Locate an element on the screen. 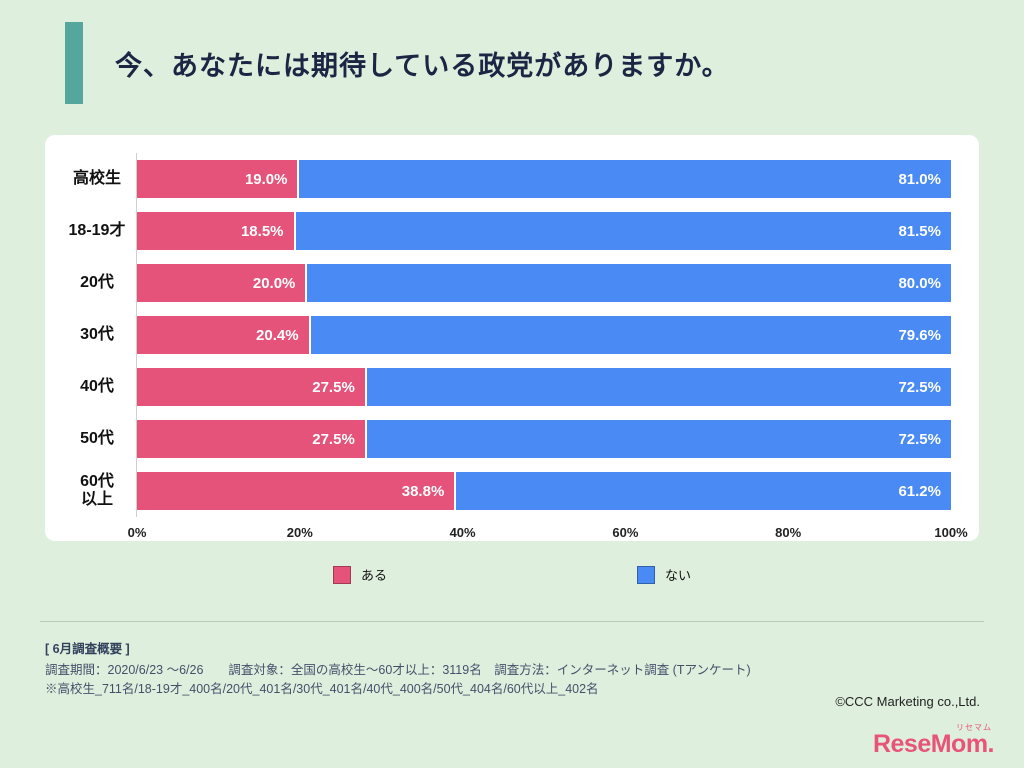 This screenshot has width=1024, height=768. bar-value-label: 80.0% is located at coordinates (919, 283).